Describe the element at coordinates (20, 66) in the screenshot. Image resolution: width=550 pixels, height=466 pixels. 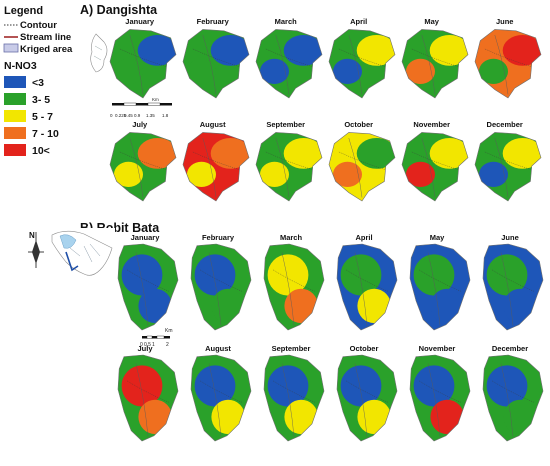
I see `var-title: N-NO3` at that location.